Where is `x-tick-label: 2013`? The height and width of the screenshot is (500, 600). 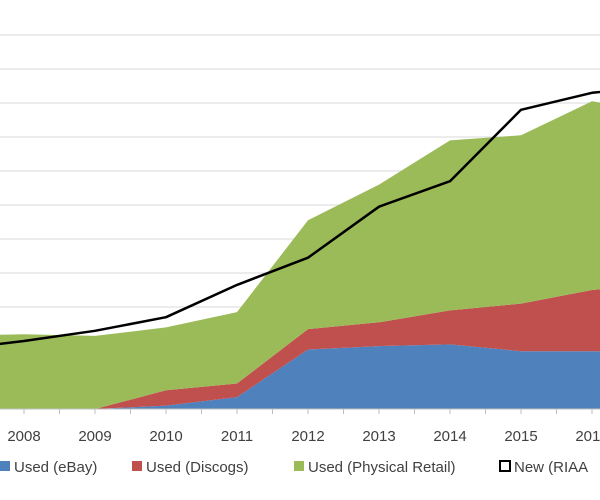
x-tick-label: 2013 is located at coordinates (378, 436).